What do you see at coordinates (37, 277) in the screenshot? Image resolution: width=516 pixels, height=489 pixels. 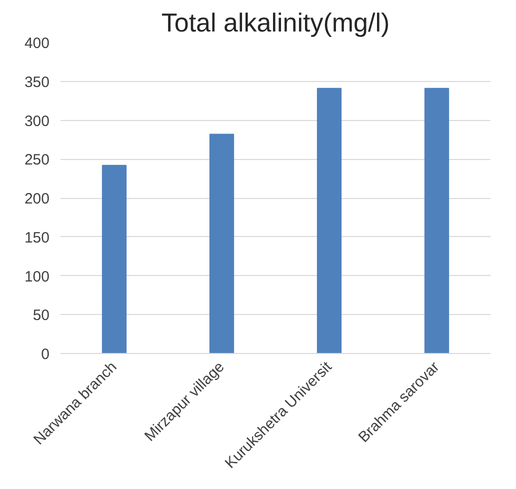 I see `y-tick-label: 100` at bounding box center [37, 277].